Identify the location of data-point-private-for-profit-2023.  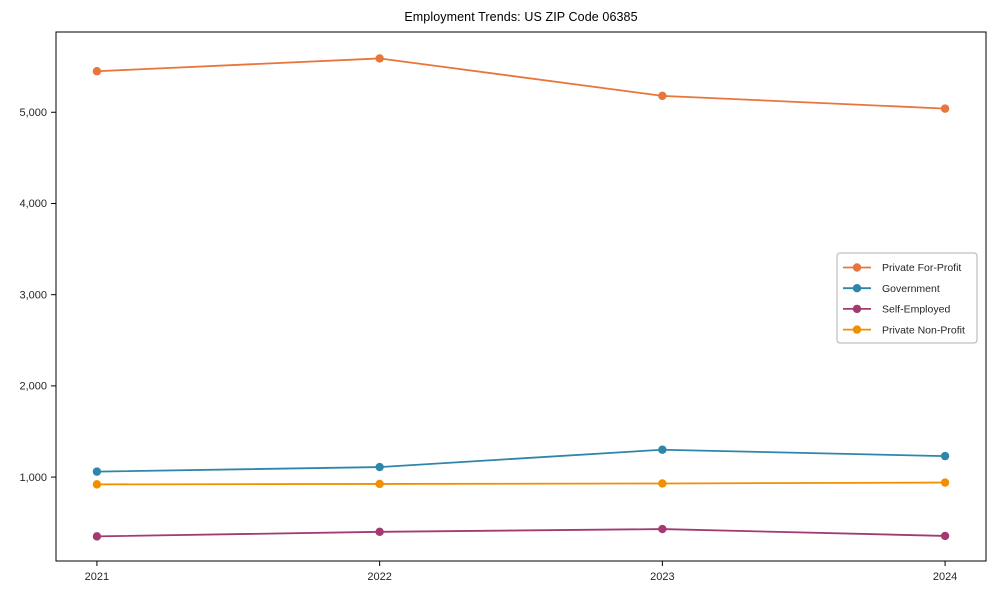
(662, 96).